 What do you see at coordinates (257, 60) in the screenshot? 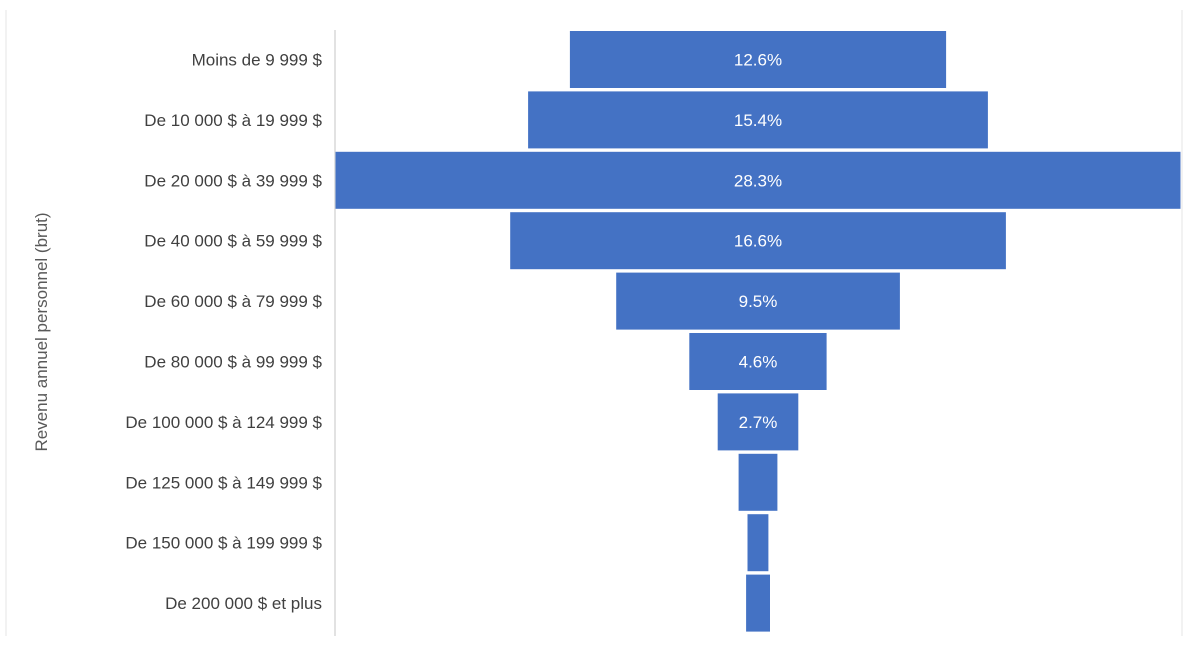
I see `category-tick-label: Moins de 9 999 $` at bounding box center [257, 60].